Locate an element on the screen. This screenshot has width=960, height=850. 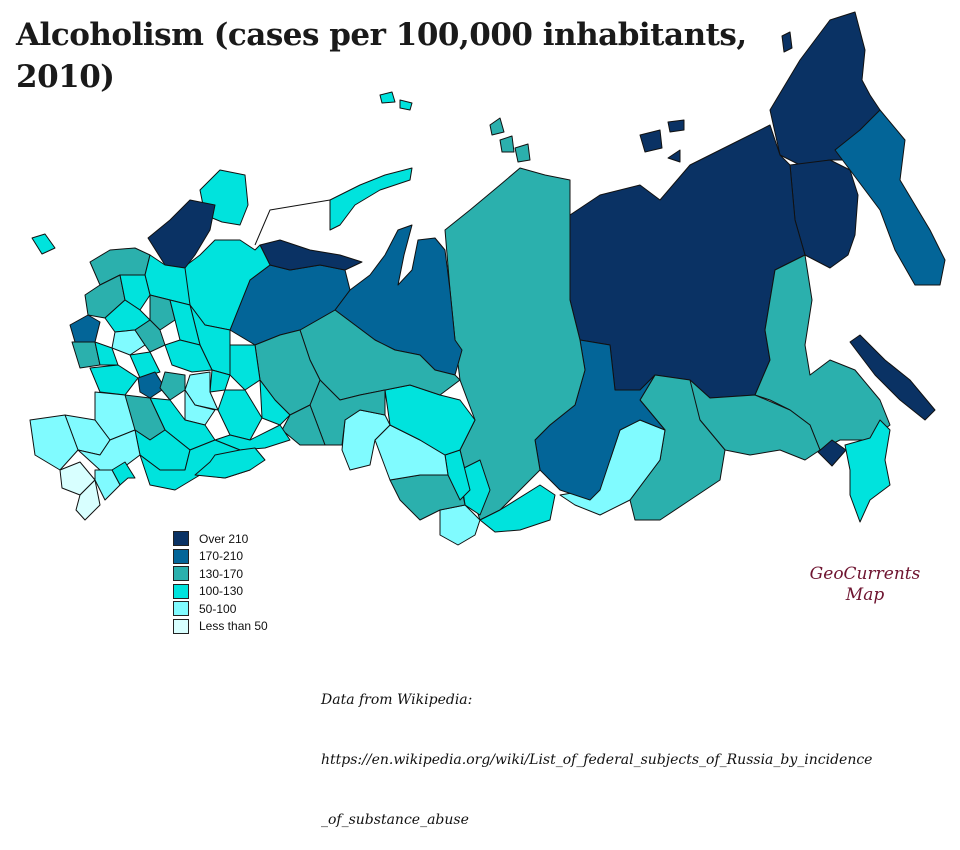
region-new-siberian-islands is located at coordinates (651, 141).